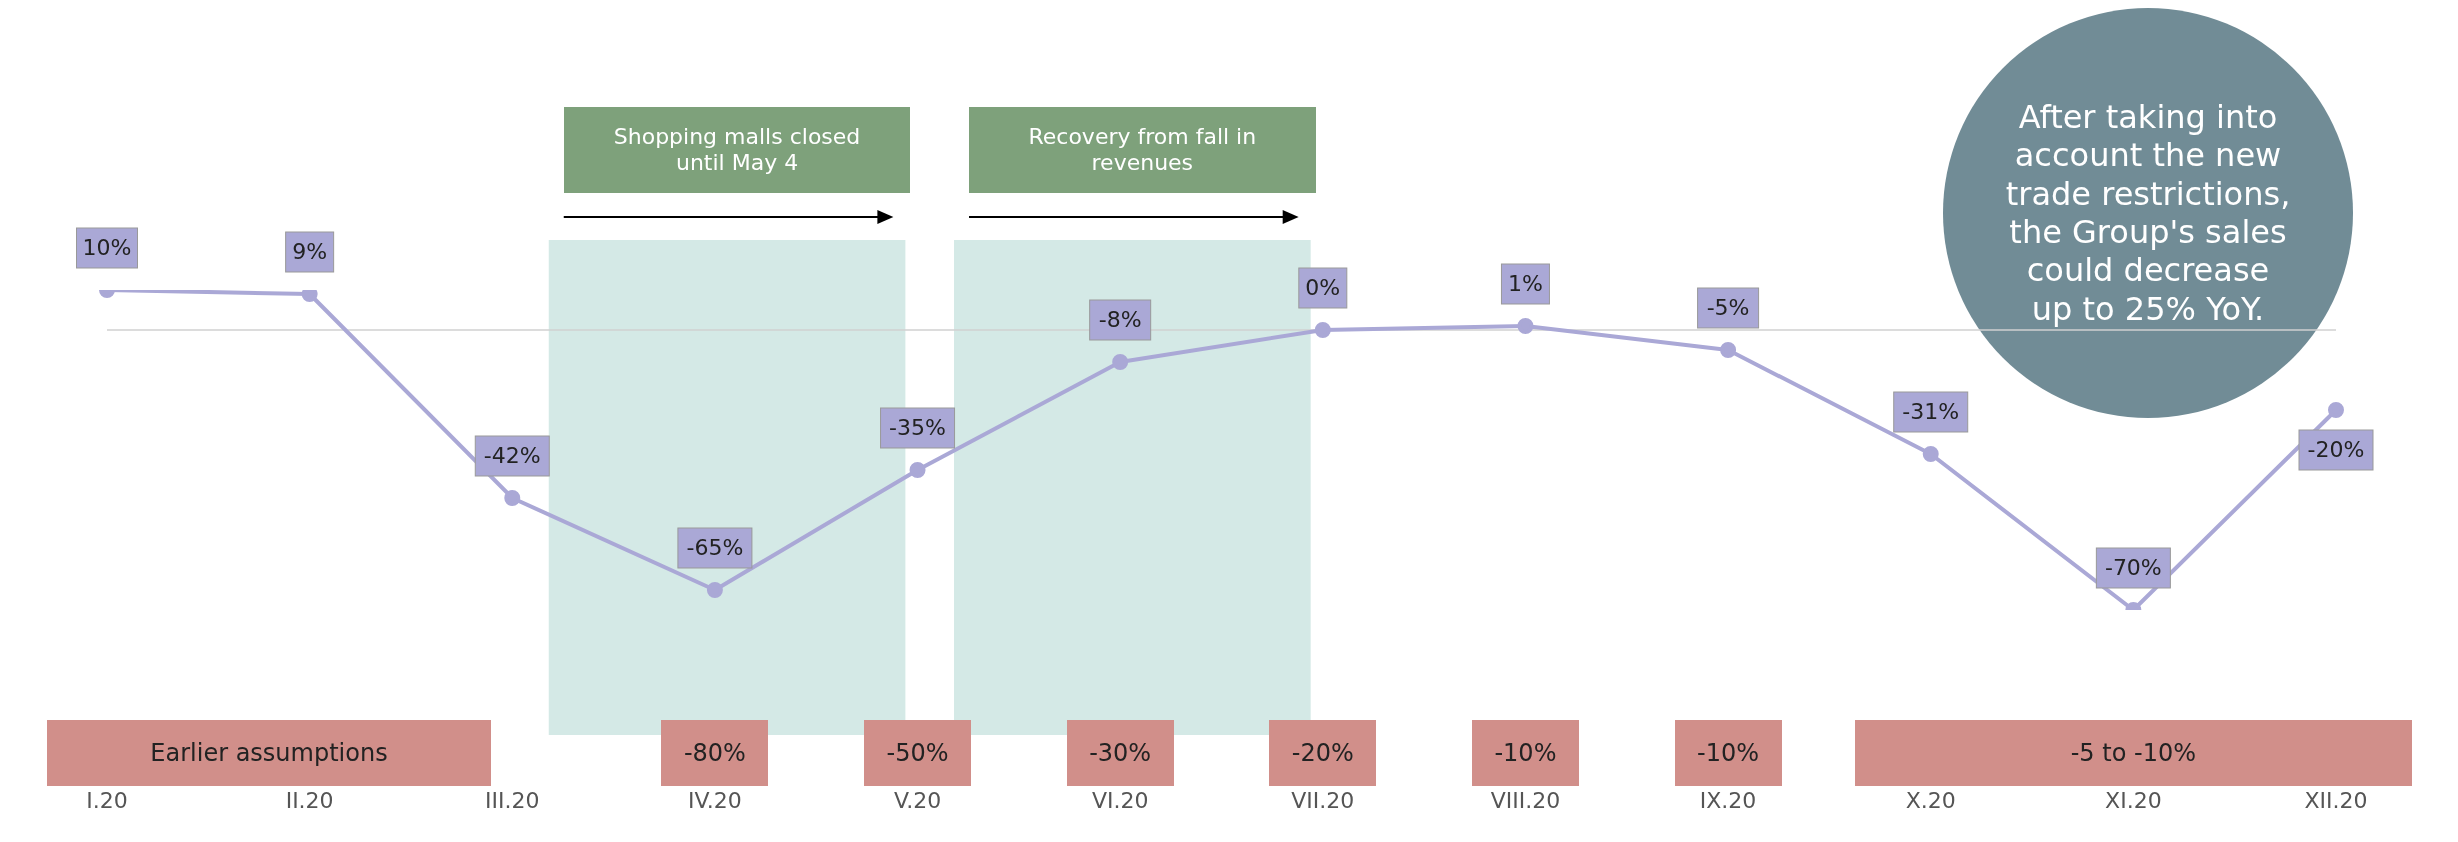 This screenshot has width=2458, height=842. What do you see at coordinates (1323, 800) in the screenshot?
I see `x-tick-label: VII.20` at bounding box center [1323, 800].